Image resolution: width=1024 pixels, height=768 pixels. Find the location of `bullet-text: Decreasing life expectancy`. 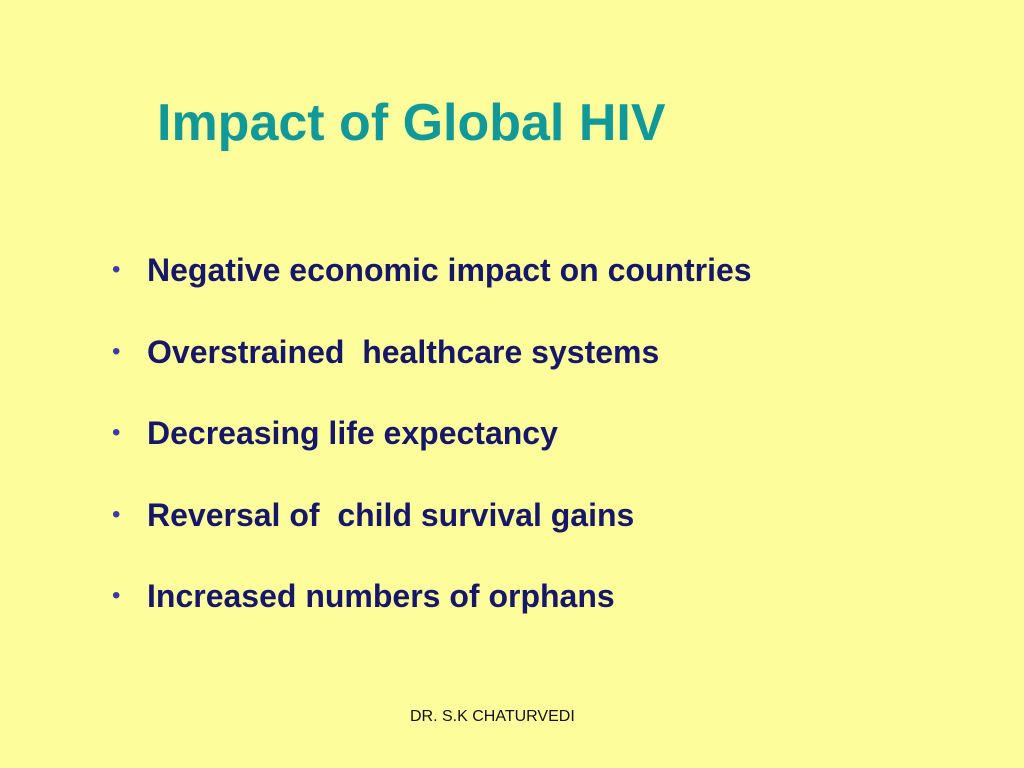

bullet-text: Decreasing life expectancy is located at coordinates (352, 433).